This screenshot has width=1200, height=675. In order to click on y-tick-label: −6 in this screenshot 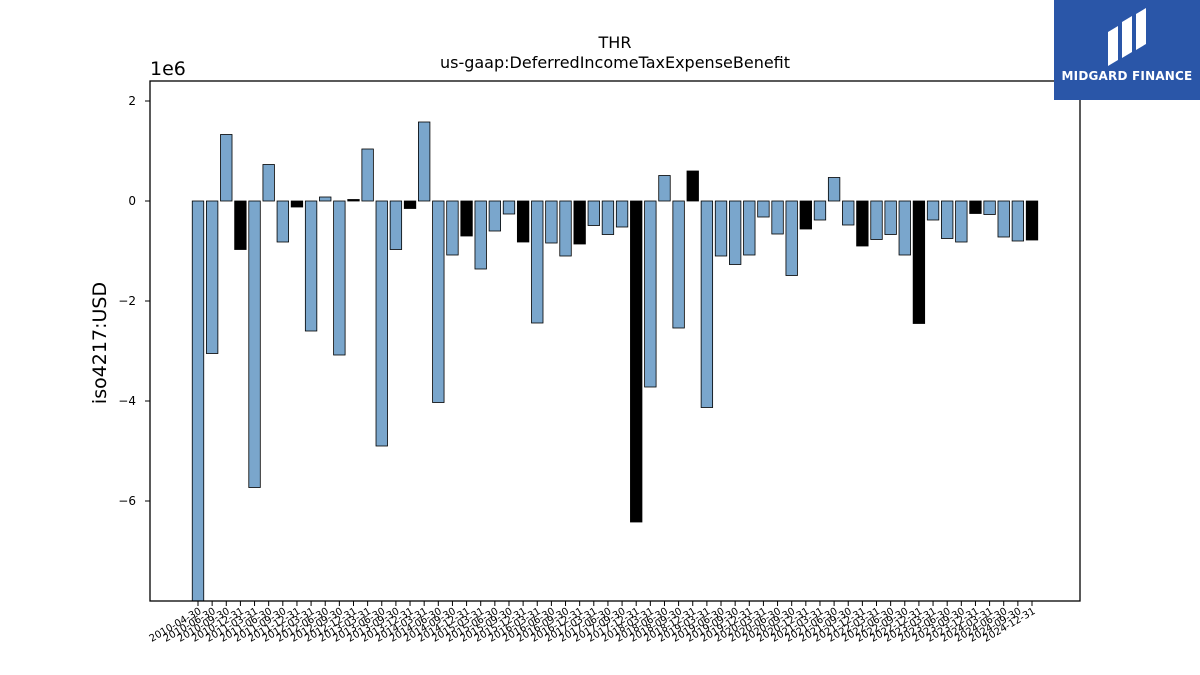, I will do `click(127, 501)`.